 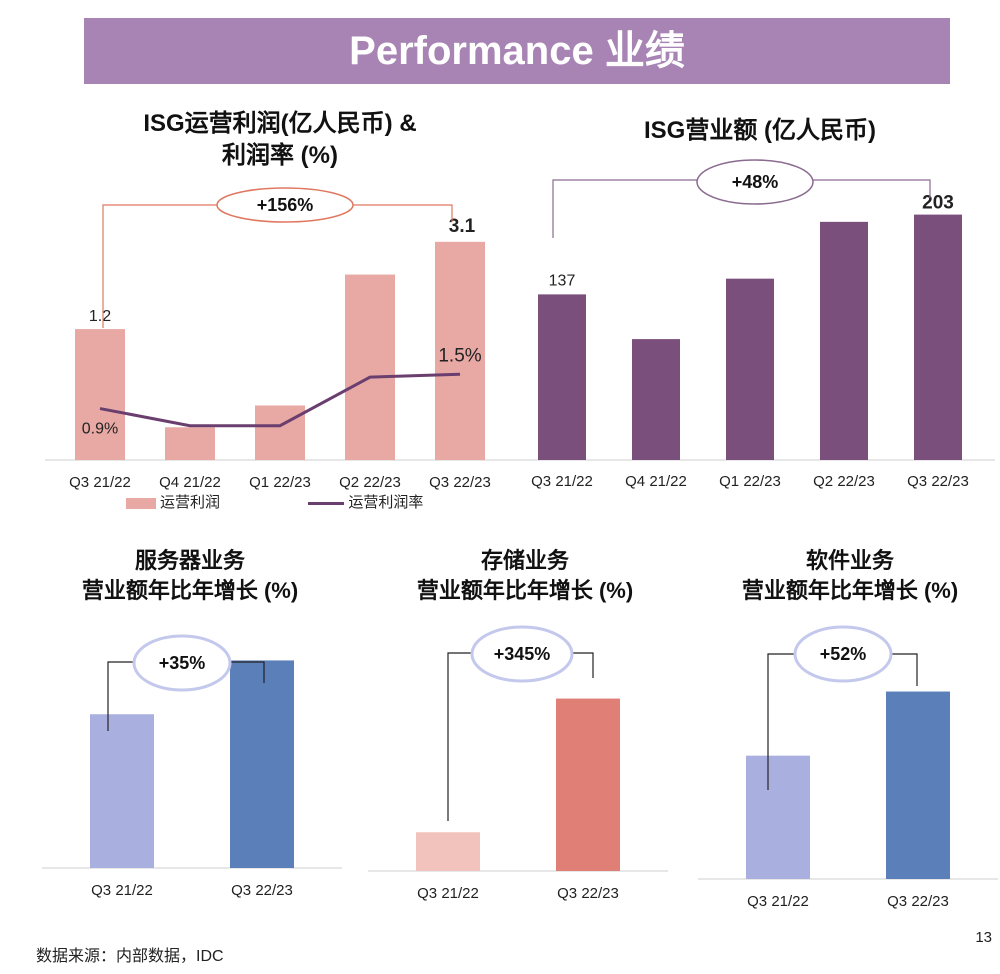 What do you see at coordinates (326, 503) in the screenshot?
I see `legend-swatch-margin` at bounding box center [326, 503].